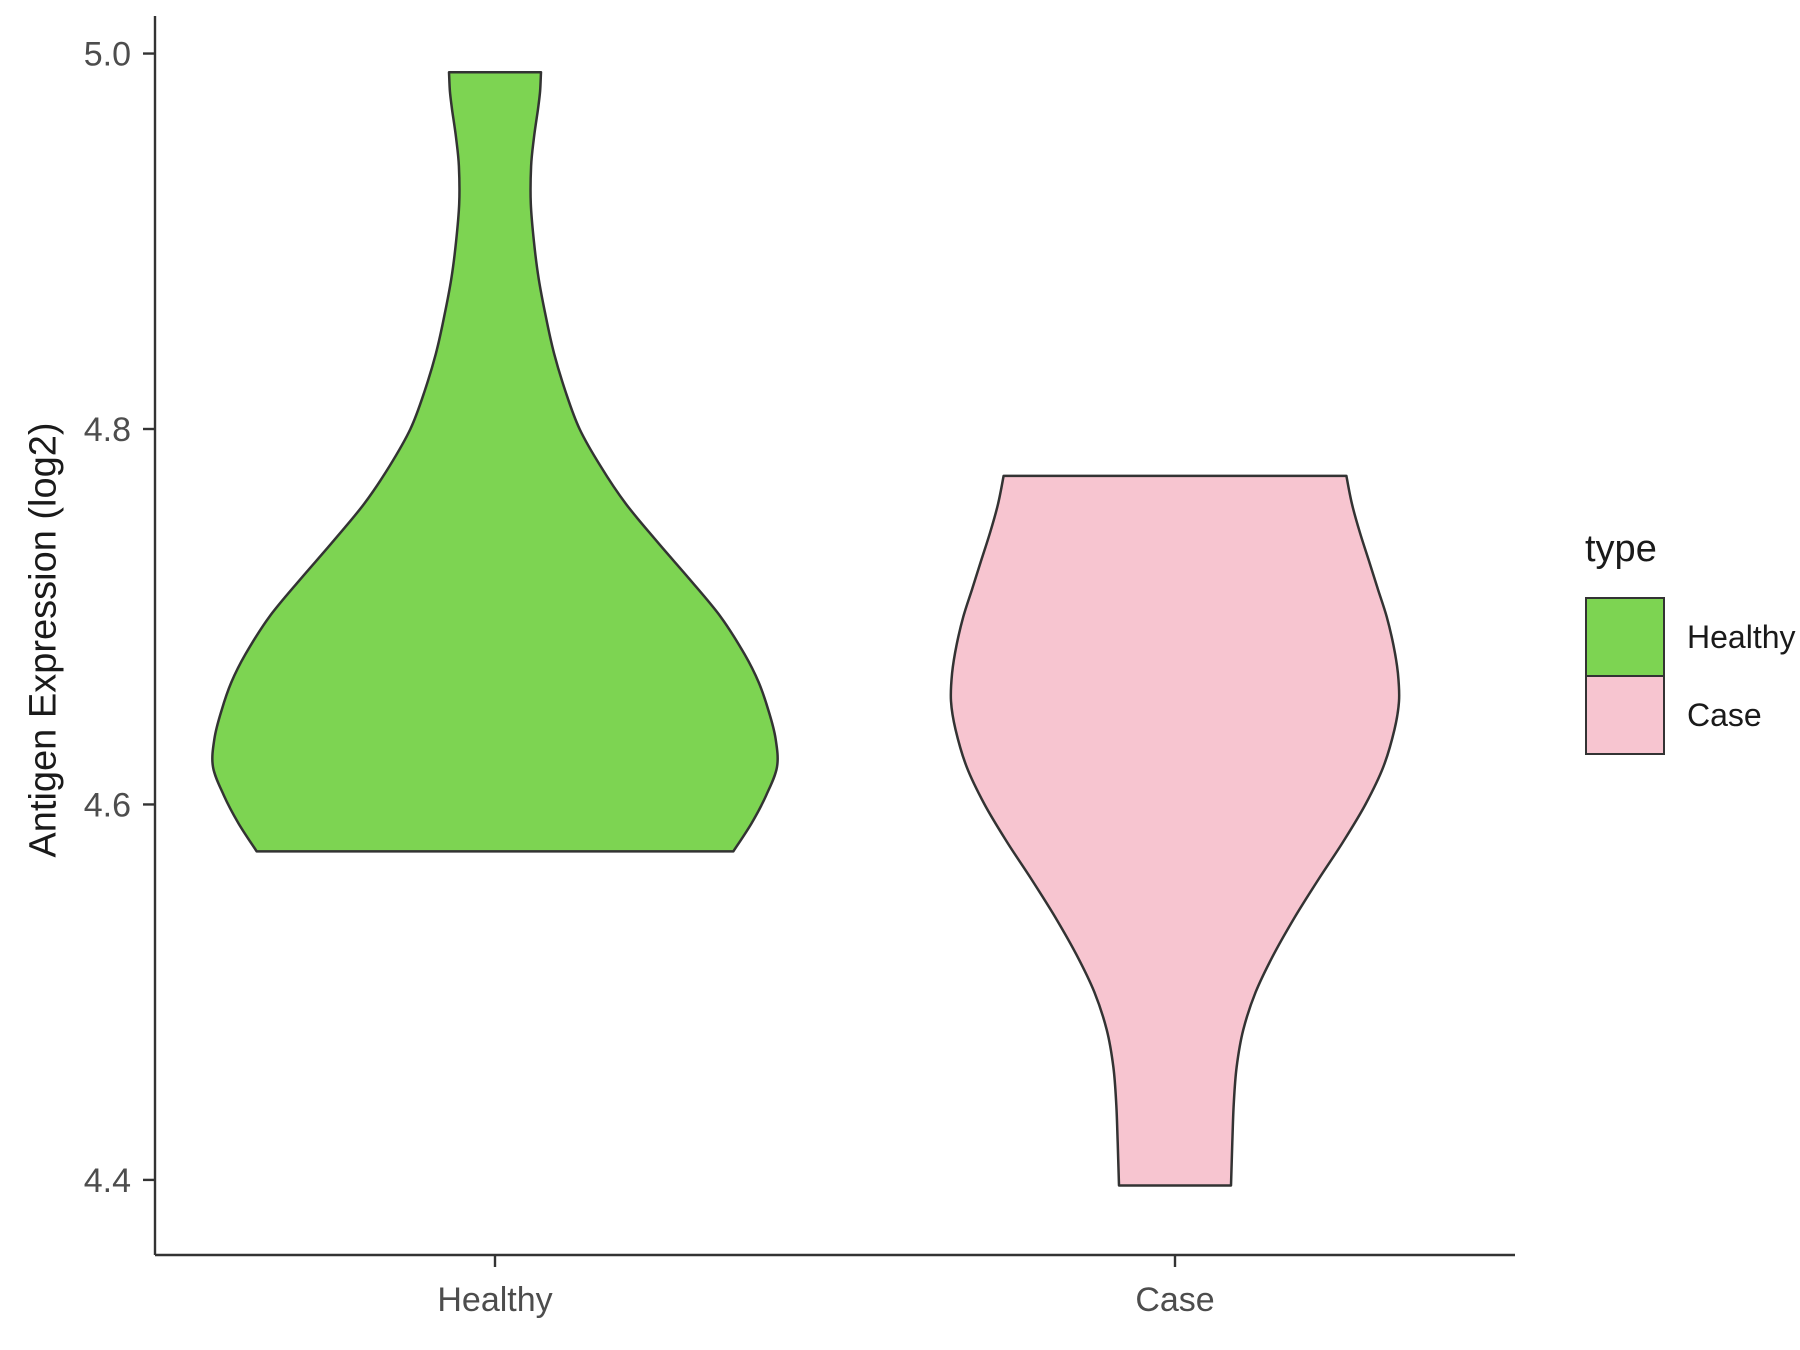  I want to click on y-tick-label: 4.6, so click(107, 805).